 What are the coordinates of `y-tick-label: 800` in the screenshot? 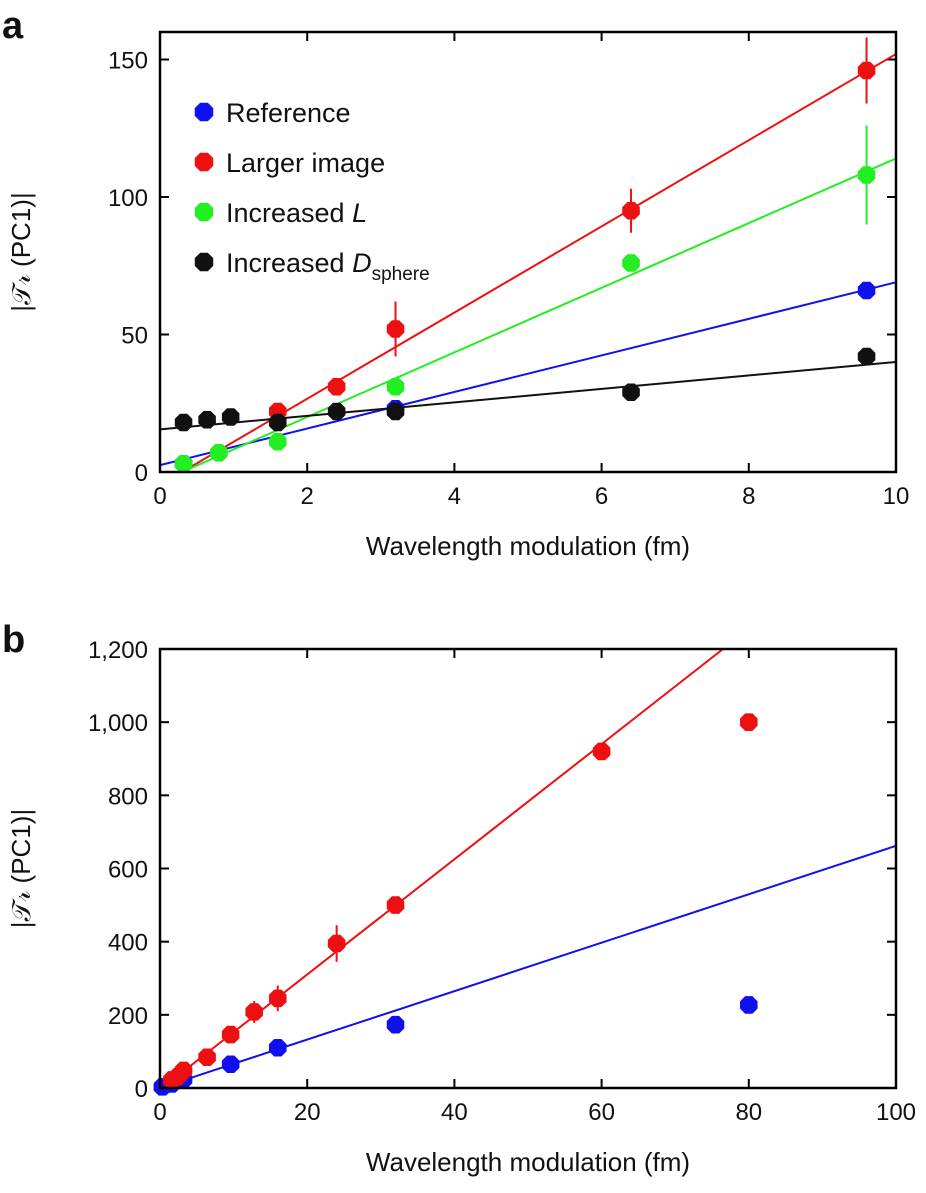 It's located at (128, 796).